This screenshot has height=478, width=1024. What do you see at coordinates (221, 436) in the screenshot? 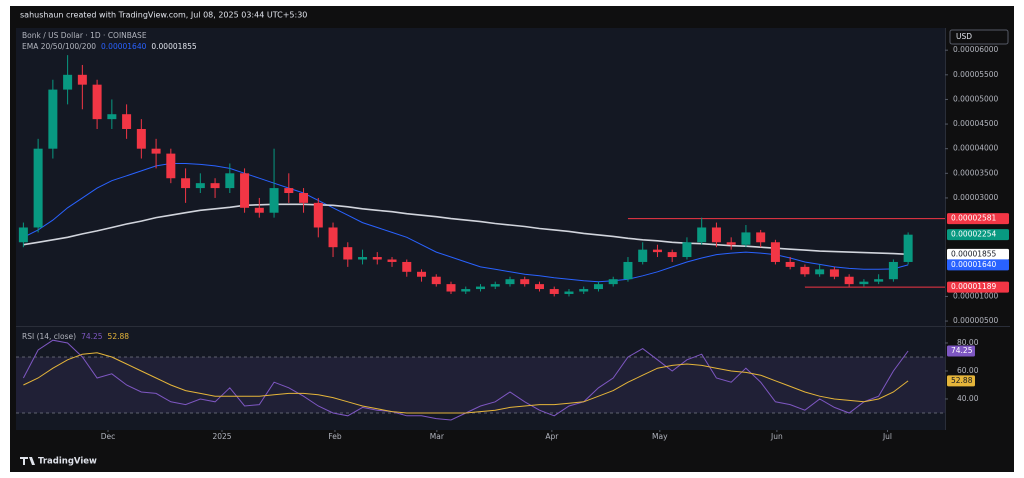
I see `x-tick-label: 2025` at bounding box center [221, 436].